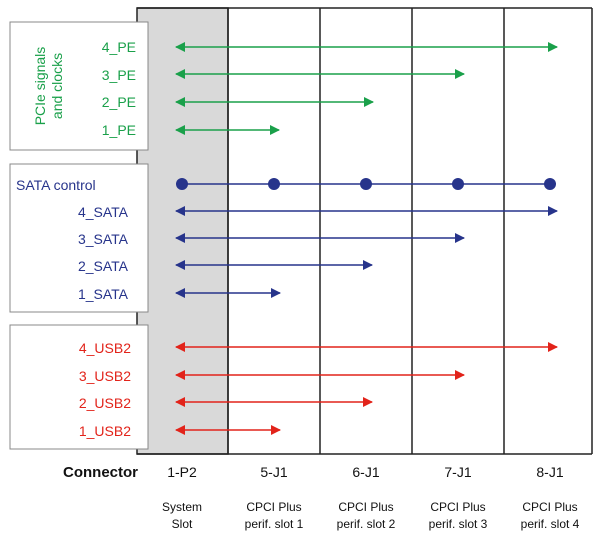 Image resolution: width=593 pixels, height=539 pixels. I want to click on connector-header: Connector, so click(100, 472).